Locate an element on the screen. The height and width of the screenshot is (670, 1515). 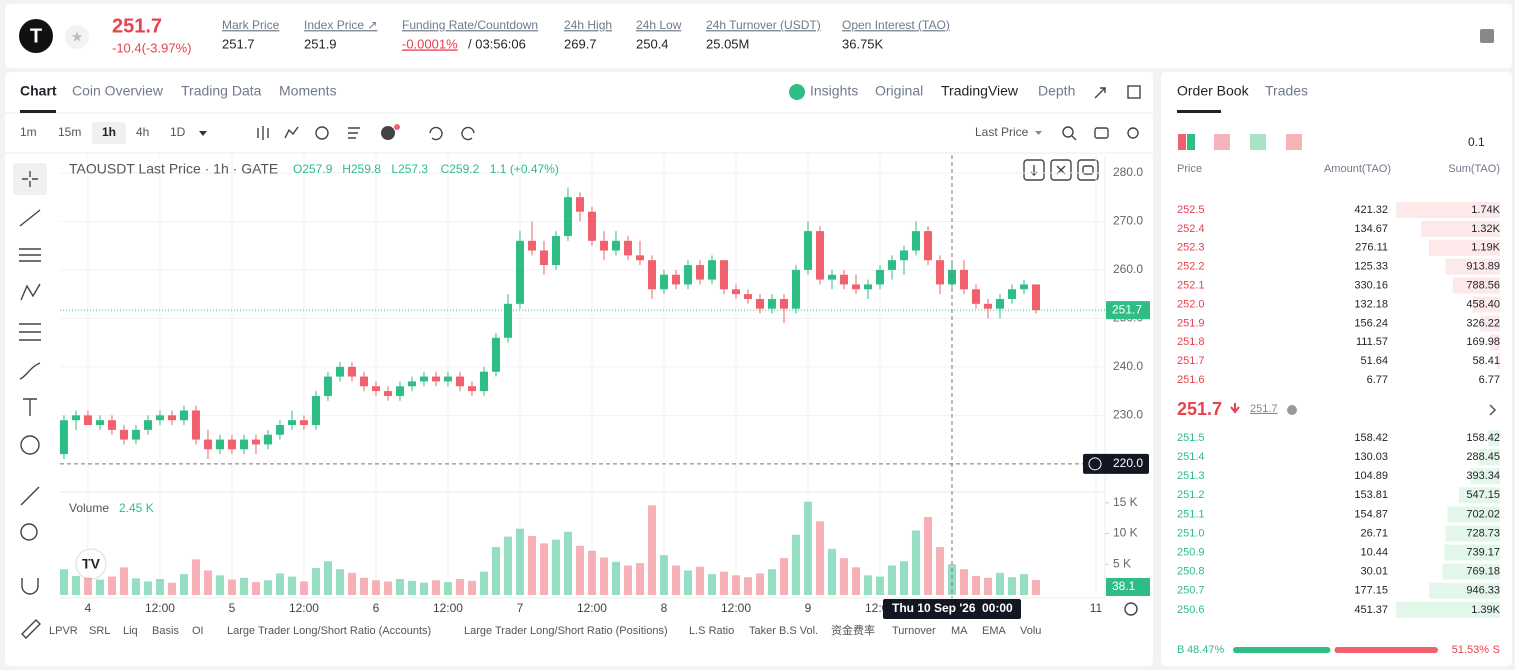
y-tick-label: 280.0 is located at coordinates (1128, 172).